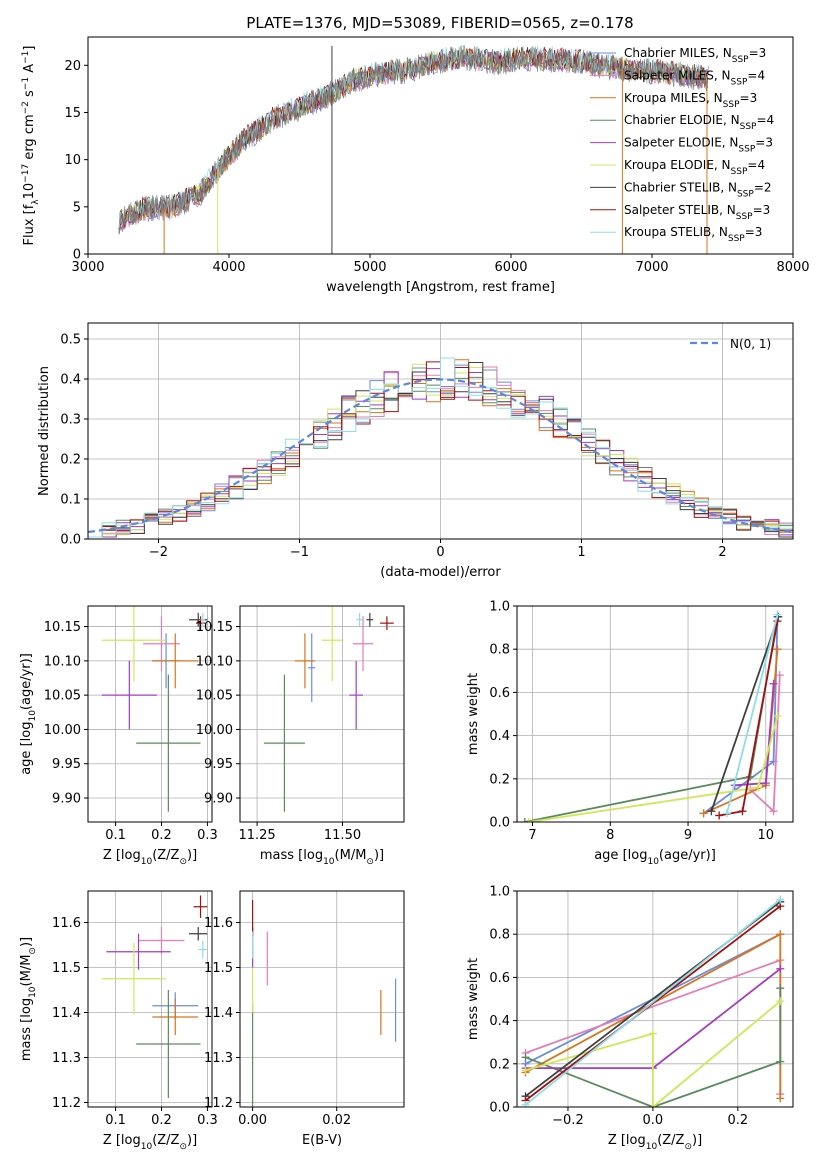 The height and width of the screenshot is (1170, 819). I want to click on x-tick-label: 4000, so click(228, 267).